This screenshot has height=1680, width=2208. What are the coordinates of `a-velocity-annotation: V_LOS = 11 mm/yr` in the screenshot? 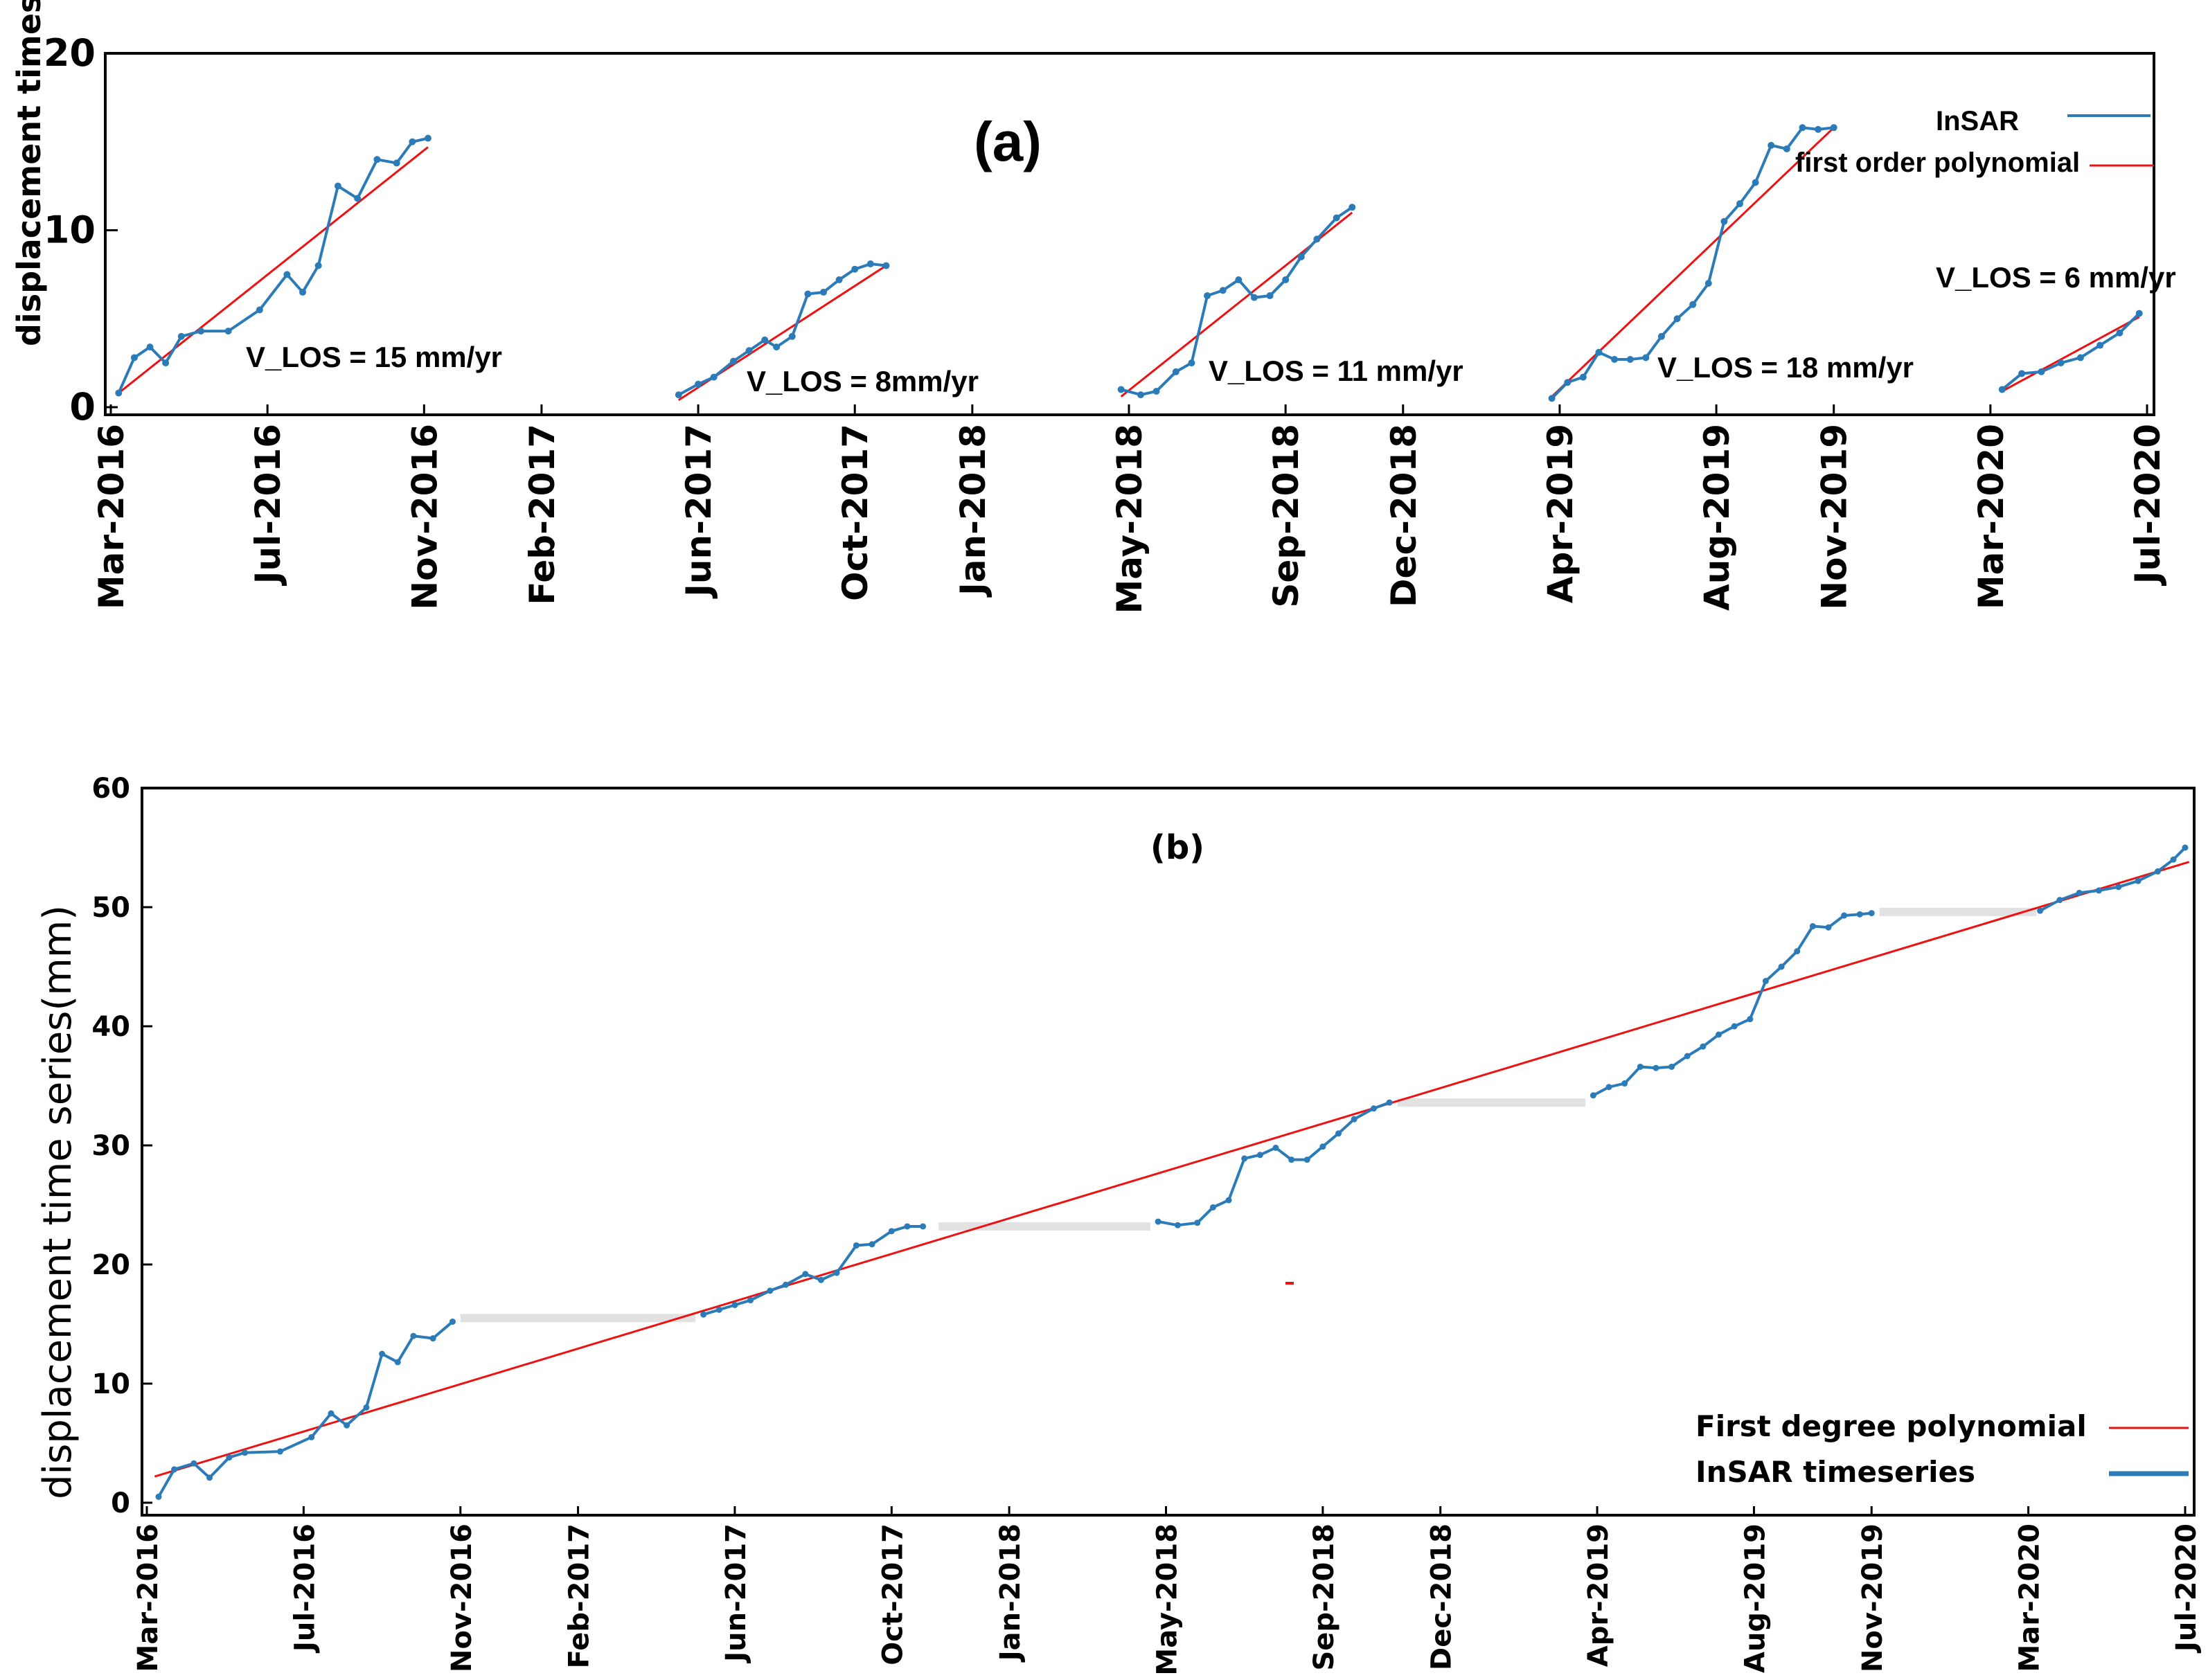 It's located at (1336, 371).